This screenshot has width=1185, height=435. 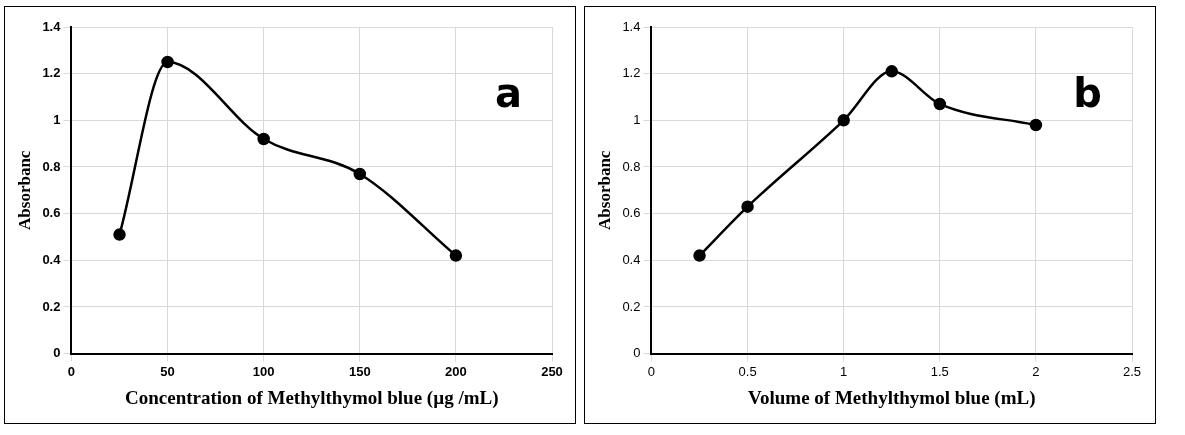 I want to click on x-tick-label: 1.5, so click(x=939, y=371).